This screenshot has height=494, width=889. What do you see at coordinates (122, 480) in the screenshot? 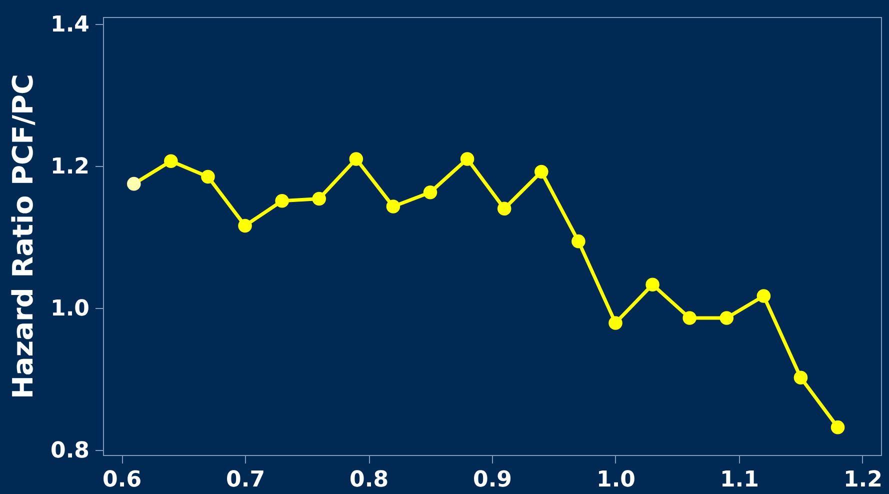
I see `x-tick-label: 0.6` at bounding box center [122, 480].